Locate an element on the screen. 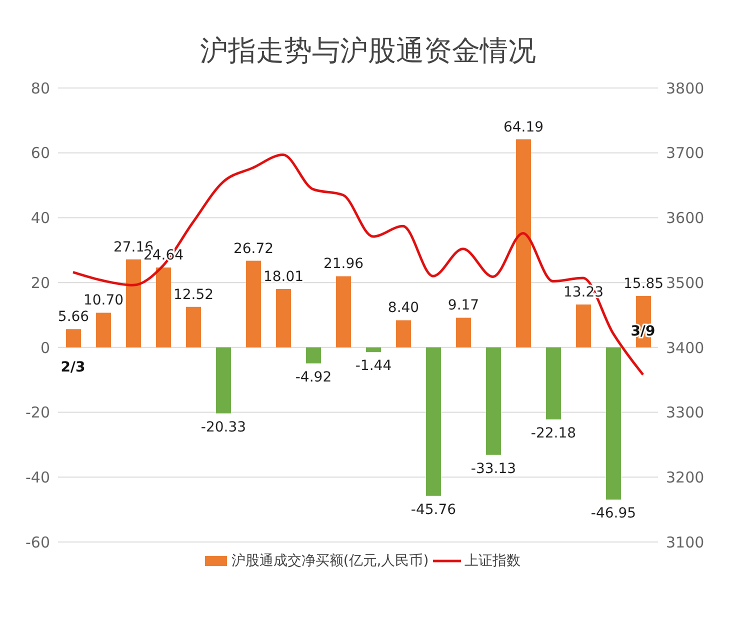  y-tick-label: 20 is located at coordinates (40, 283).